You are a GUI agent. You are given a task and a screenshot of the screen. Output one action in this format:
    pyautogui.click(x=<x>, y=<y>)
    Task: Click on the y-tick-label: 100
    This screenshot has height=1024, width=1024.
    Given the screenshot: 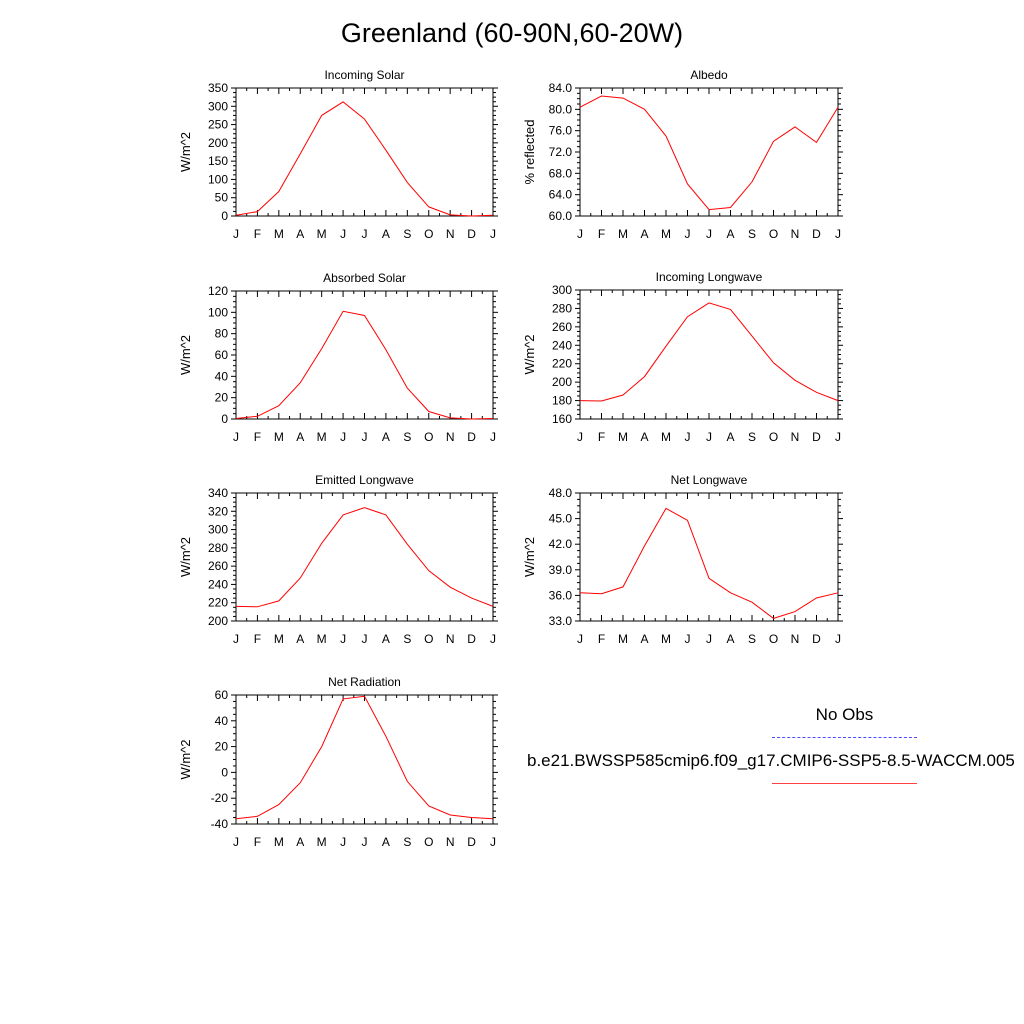 What is the action you would take?
    pyautogui.click(x=218, y=312)
    